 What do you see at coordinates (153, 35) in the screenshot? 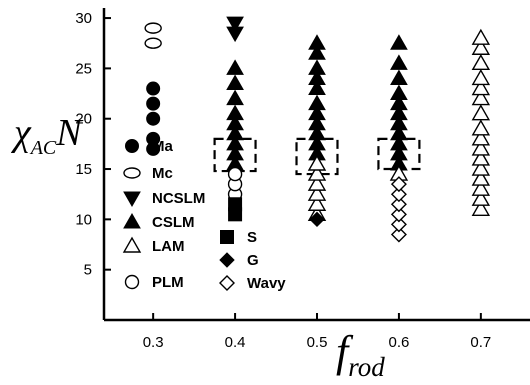
I see `series-mc` at bounding box center [153, 35].